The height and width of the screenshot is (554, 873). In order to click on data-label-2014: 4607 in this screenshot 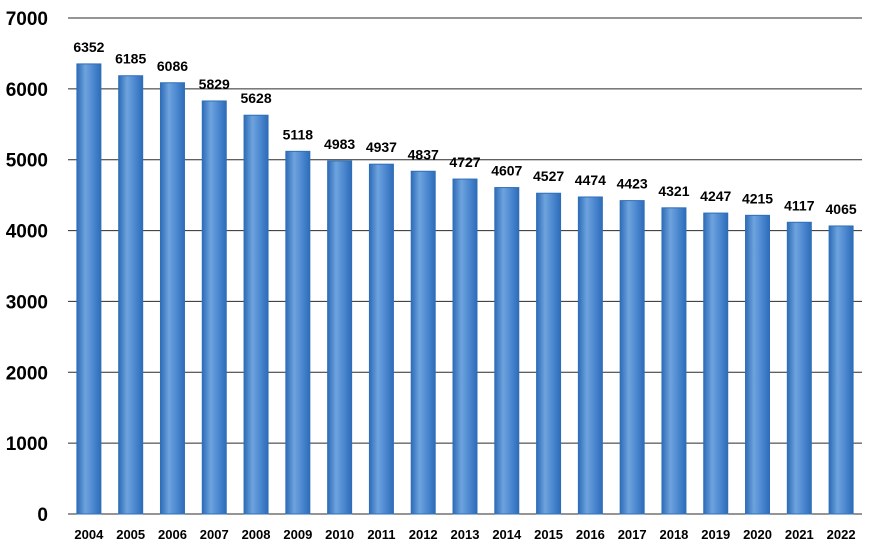, I will do `click(506, 171)`.